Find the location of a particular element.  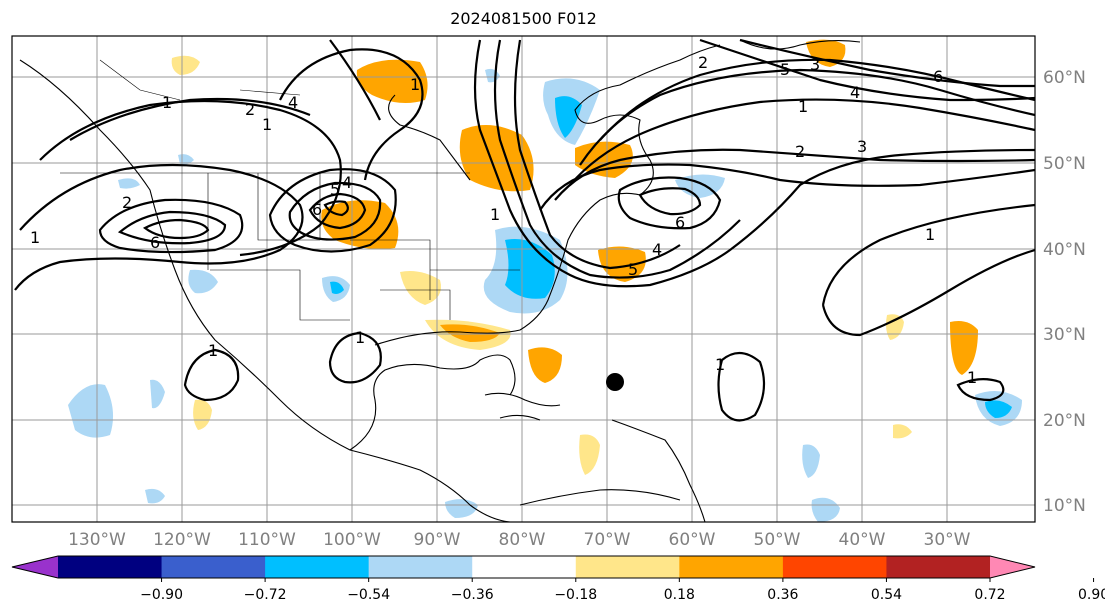

colorbar-tick-label: 0.72 is located at coordinates (989, 595).